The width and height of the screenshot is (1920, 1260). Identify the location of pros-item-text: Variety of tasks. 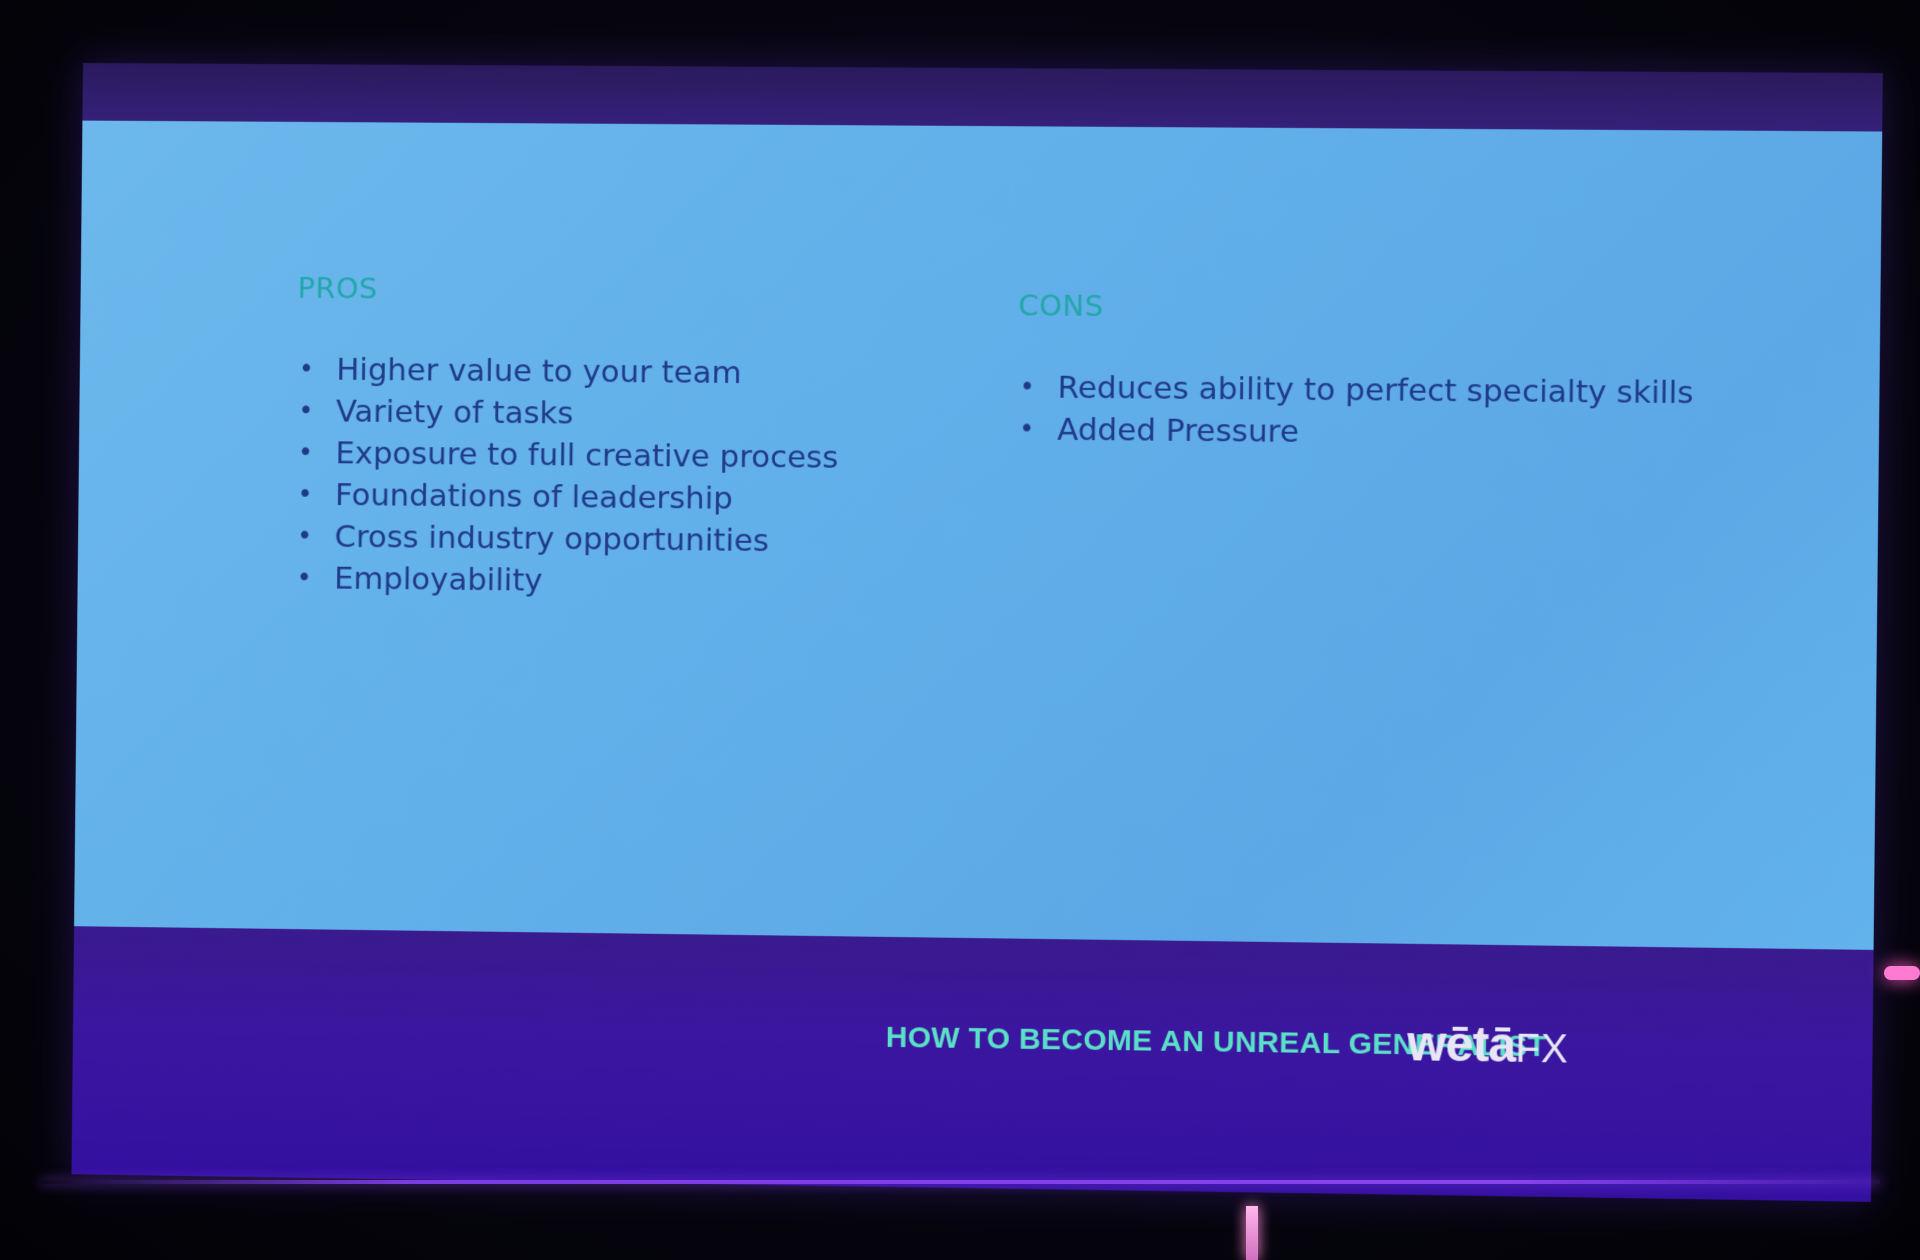
(455, 413).